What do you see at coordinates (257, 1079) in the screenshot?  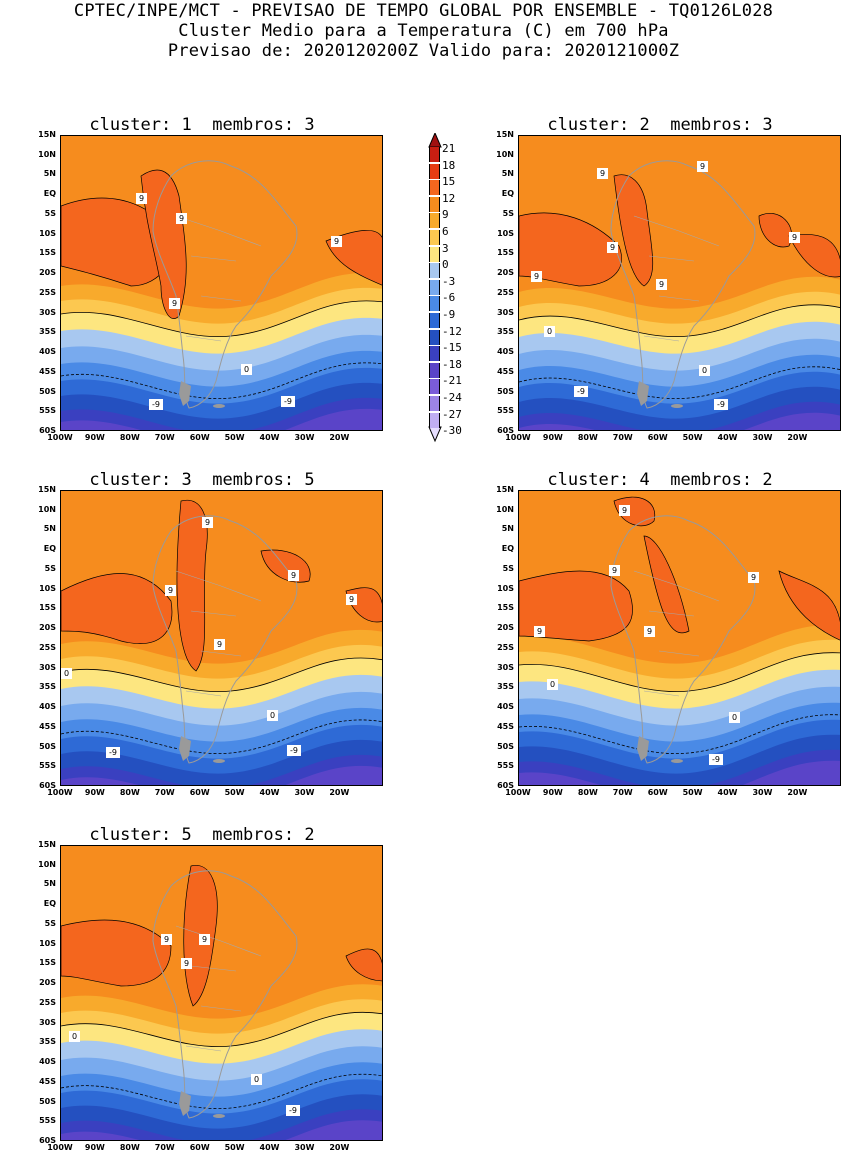 I see `contour-label: 0` at bounding box center [257, 1079].